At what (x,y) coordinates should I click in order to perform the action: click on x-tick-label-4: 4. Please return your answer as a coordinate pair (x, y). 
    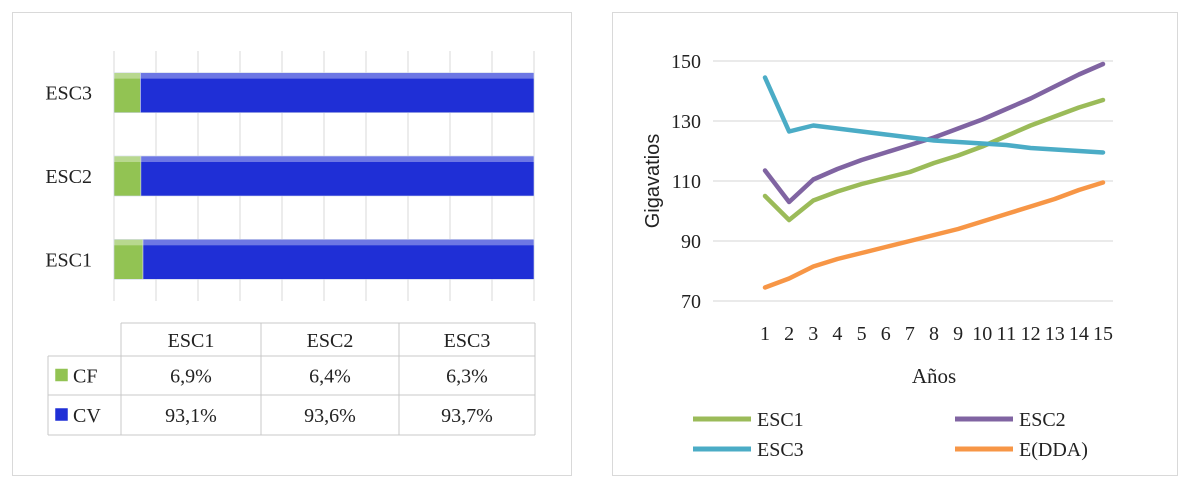
    Looking at the image, I should click on (837, 334).